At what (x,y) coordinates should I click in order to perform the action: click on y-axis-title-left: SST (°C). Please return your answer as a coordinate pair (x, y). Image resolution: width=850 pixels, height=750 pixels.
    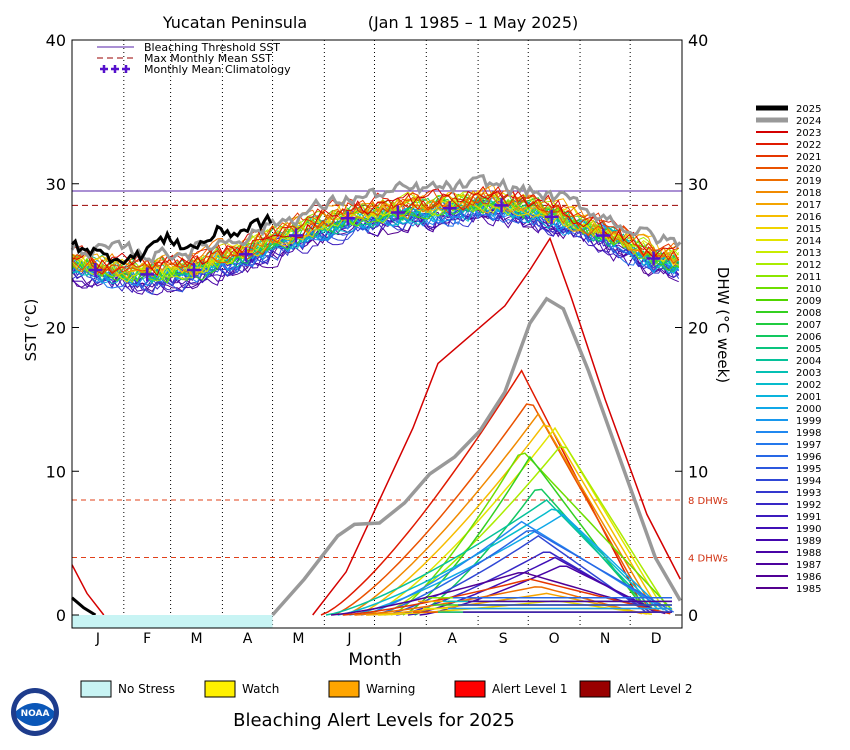
    Looking at the image, I should click on (31, 330).